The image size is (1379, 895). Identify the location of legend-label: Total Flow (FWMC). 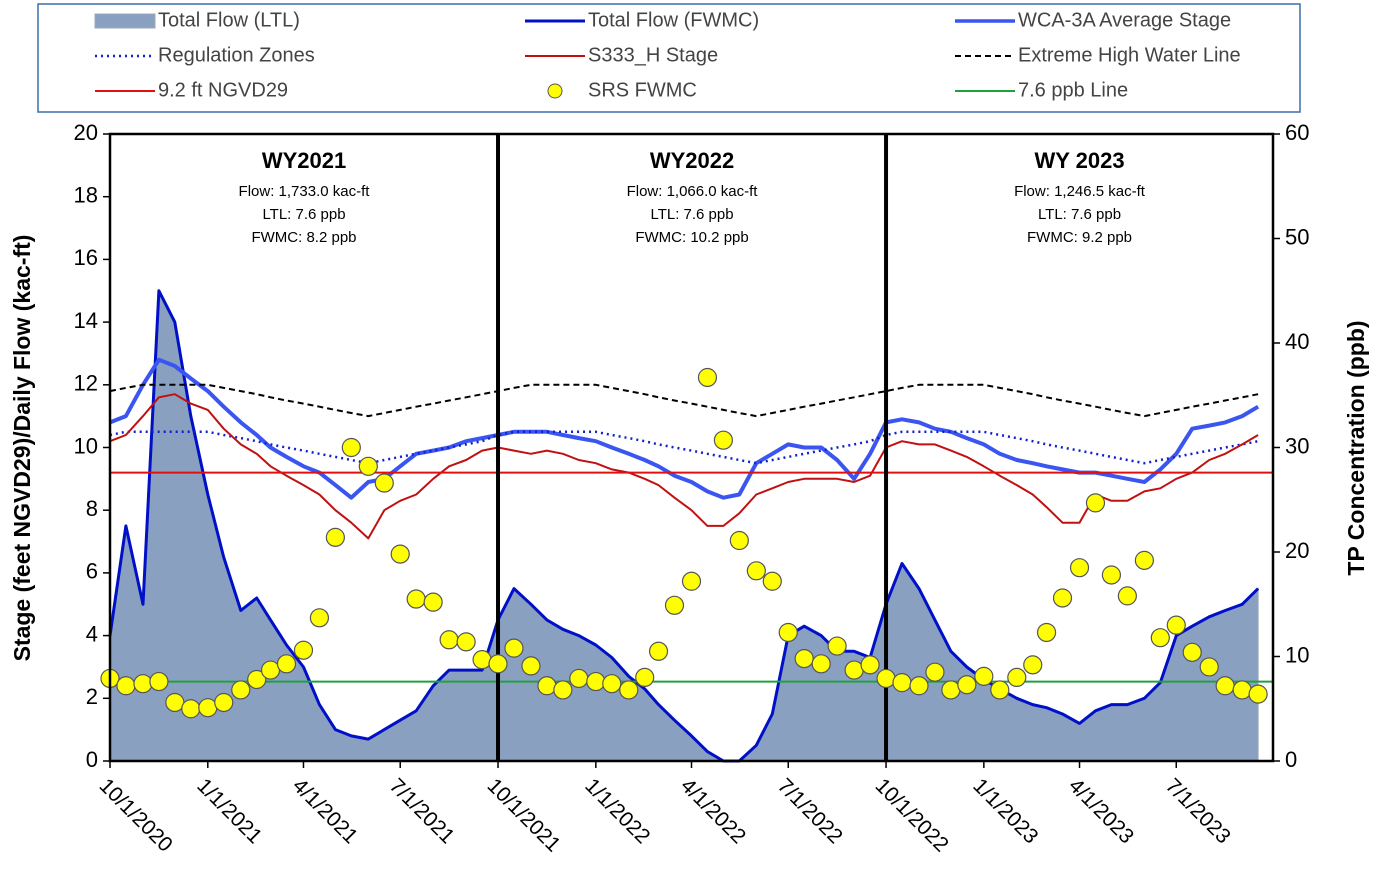
(673, 20).